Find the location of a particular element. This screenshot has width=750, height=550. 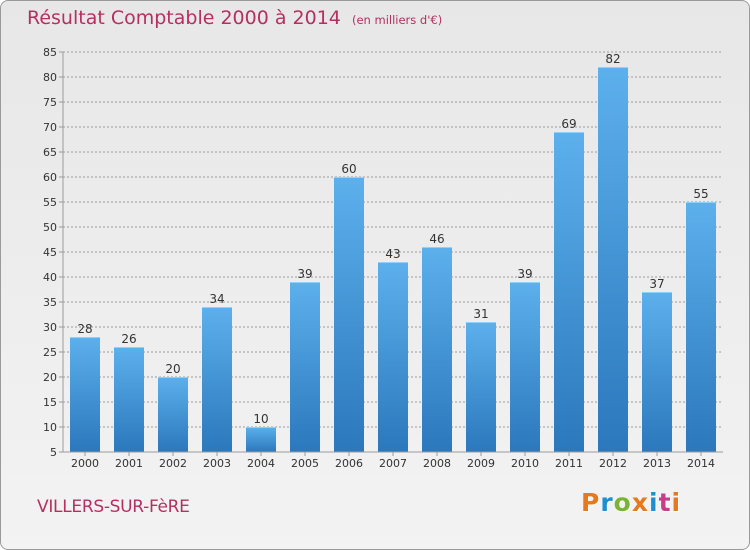

value-label: 82 is located at coordinates (612, 59).